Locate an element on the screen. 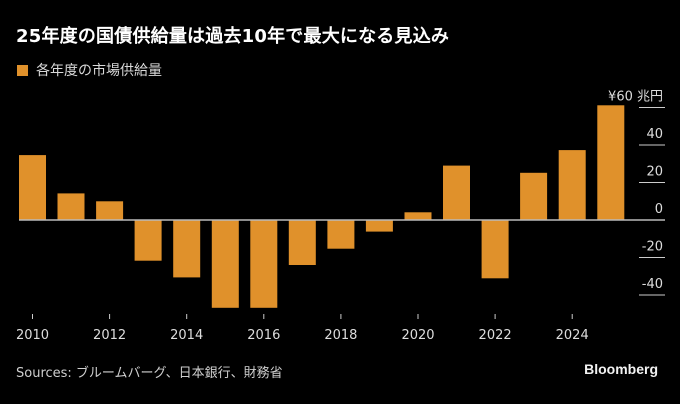 Image resolution: width=680 pixels, height=404 pixels. bar-2013 is located at coordinates (148, 240).